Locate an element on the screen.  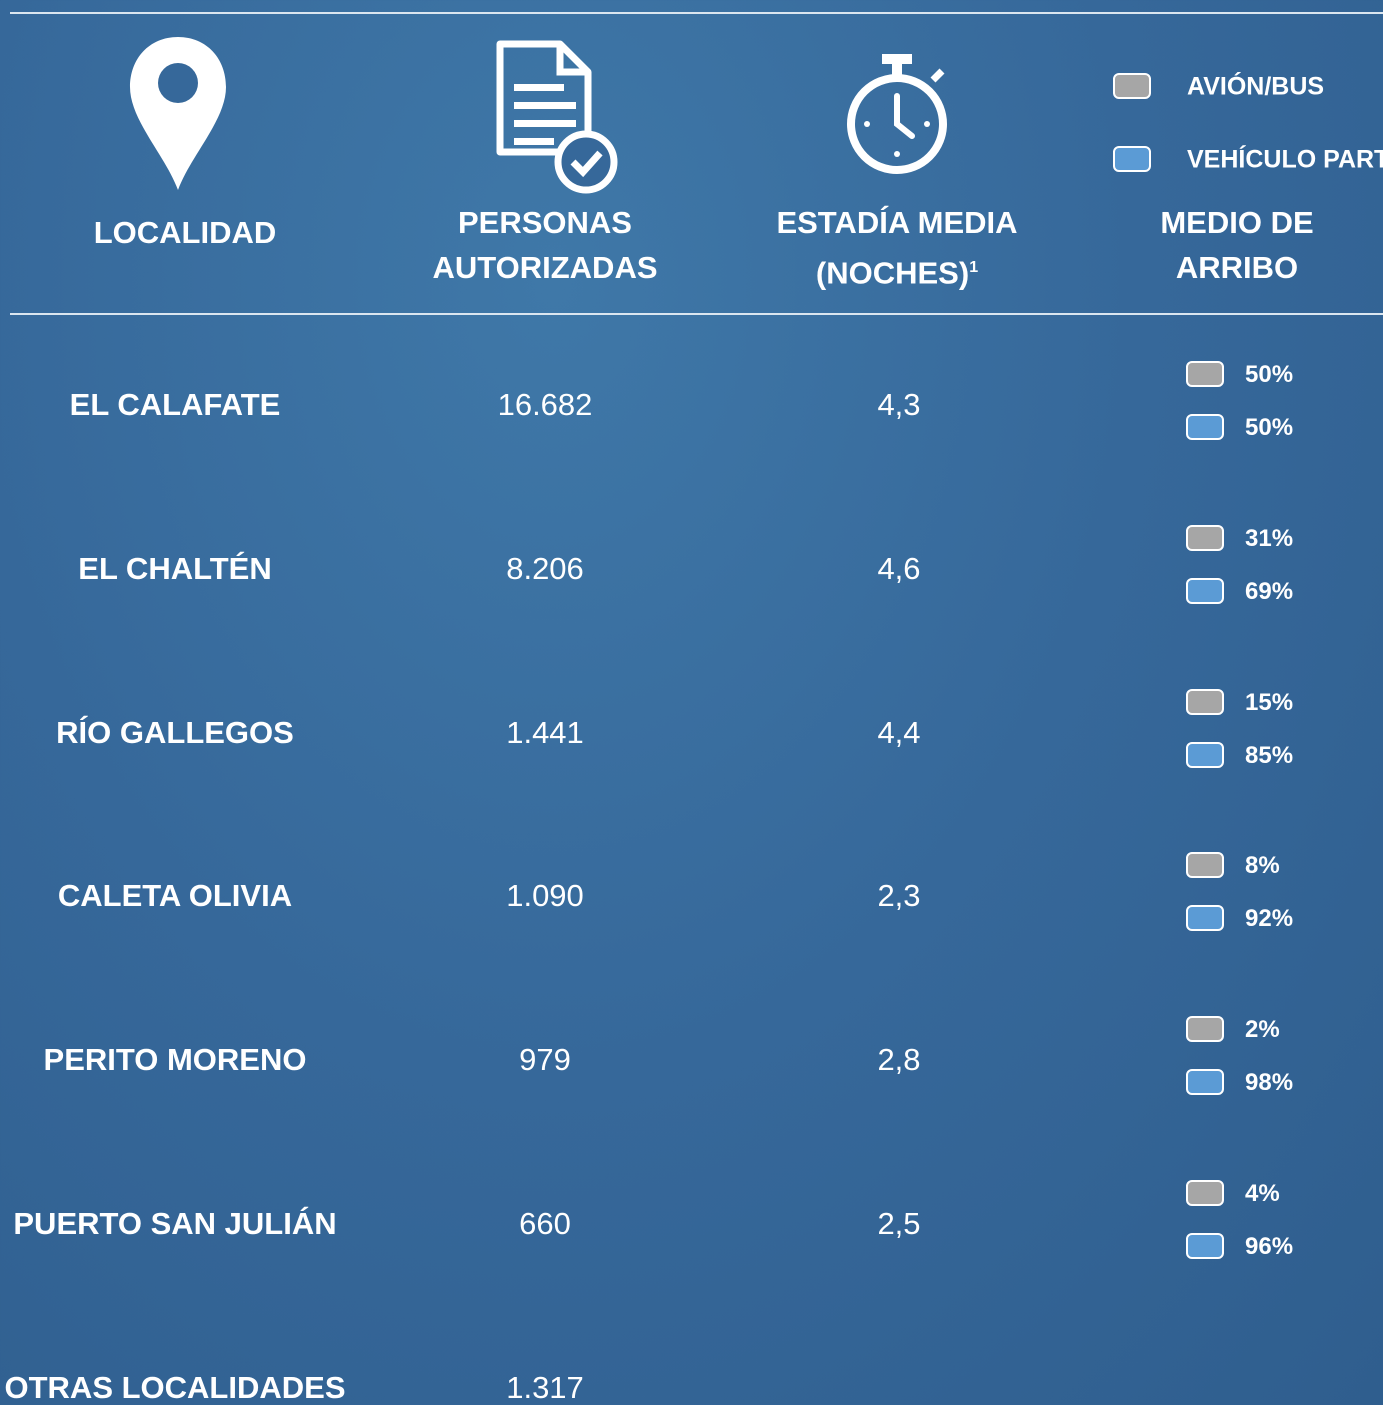
personas: 1.441 is located at coordinates (545, 732).